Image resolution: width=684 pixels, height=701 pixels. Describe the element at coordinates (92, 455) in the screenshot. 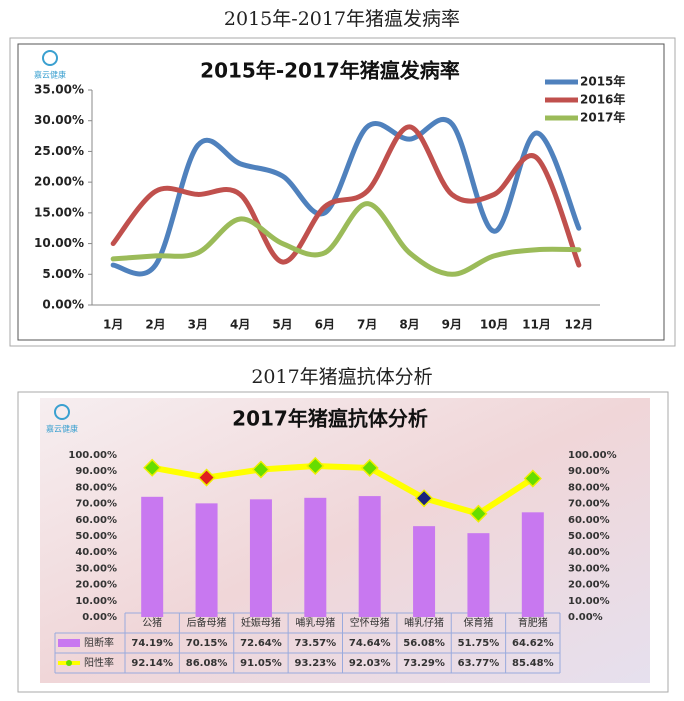

I see `y-tick-label: 100.00%` at that location.